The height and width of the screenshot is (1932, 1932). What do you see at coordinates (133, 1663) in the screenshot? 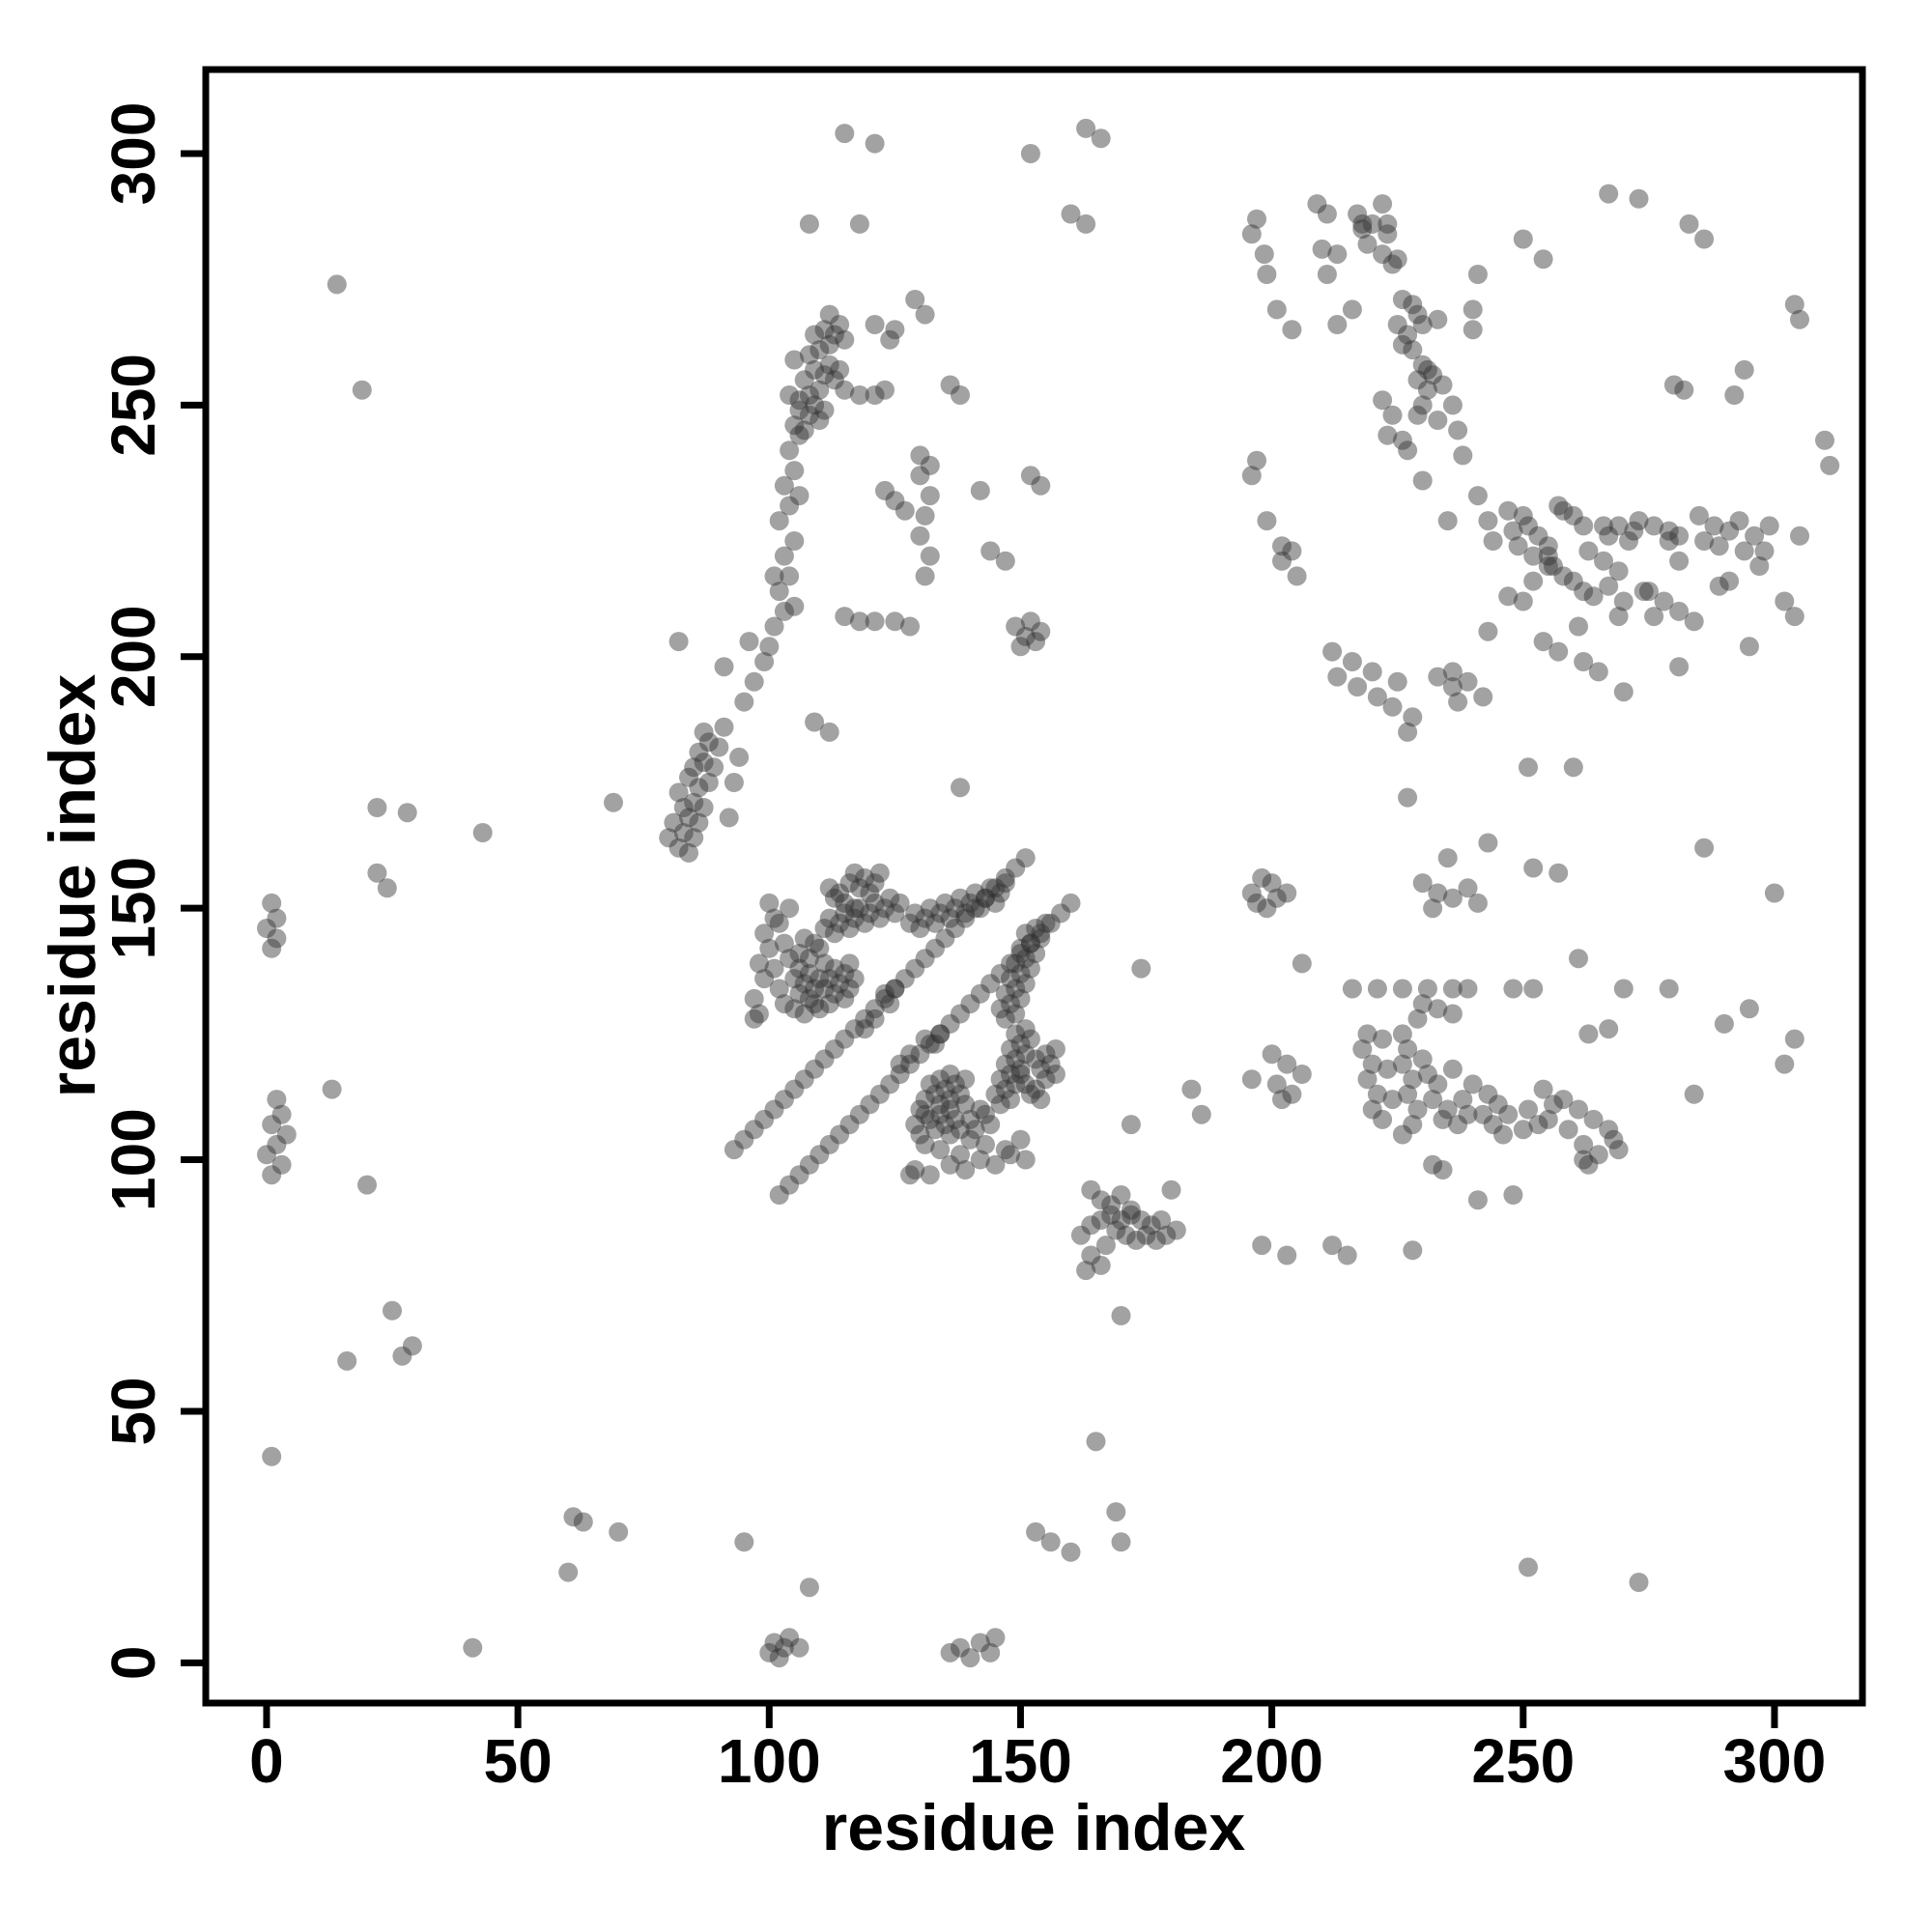
I see `y-tick-label: 0` at bounding box center [133, 1663].